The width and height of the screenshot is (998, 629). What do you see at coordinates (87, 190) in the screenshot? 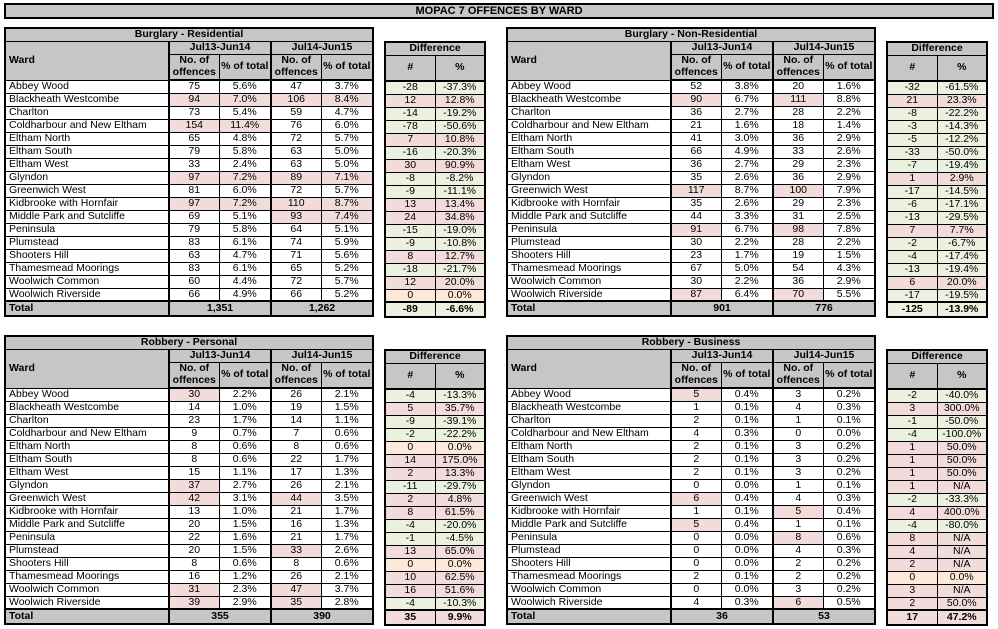
I see `ward-cell: Greenwich West` at bounding box center [87, 190].